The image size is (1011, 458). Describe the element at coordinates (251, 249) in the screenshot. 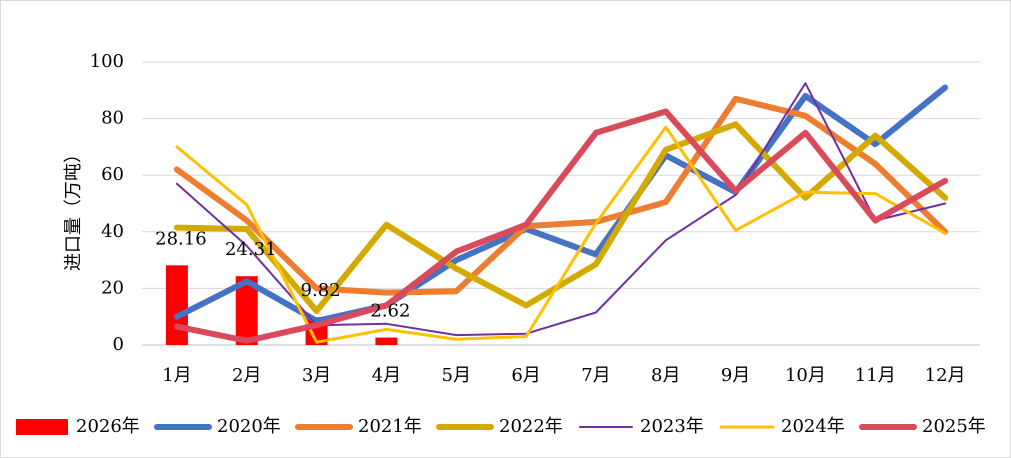

I see `bar-data-label: 24.31` at that location.